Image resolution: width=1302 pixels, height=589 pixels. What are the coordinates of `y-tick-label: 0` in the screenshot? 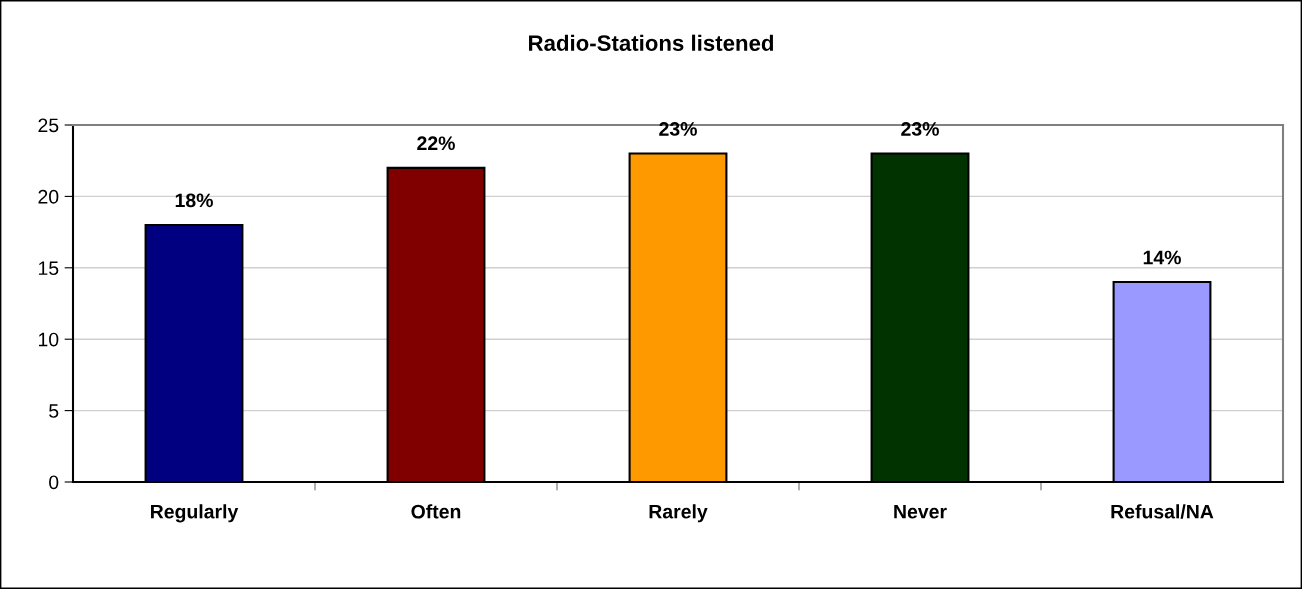 It's located at (54, 482).